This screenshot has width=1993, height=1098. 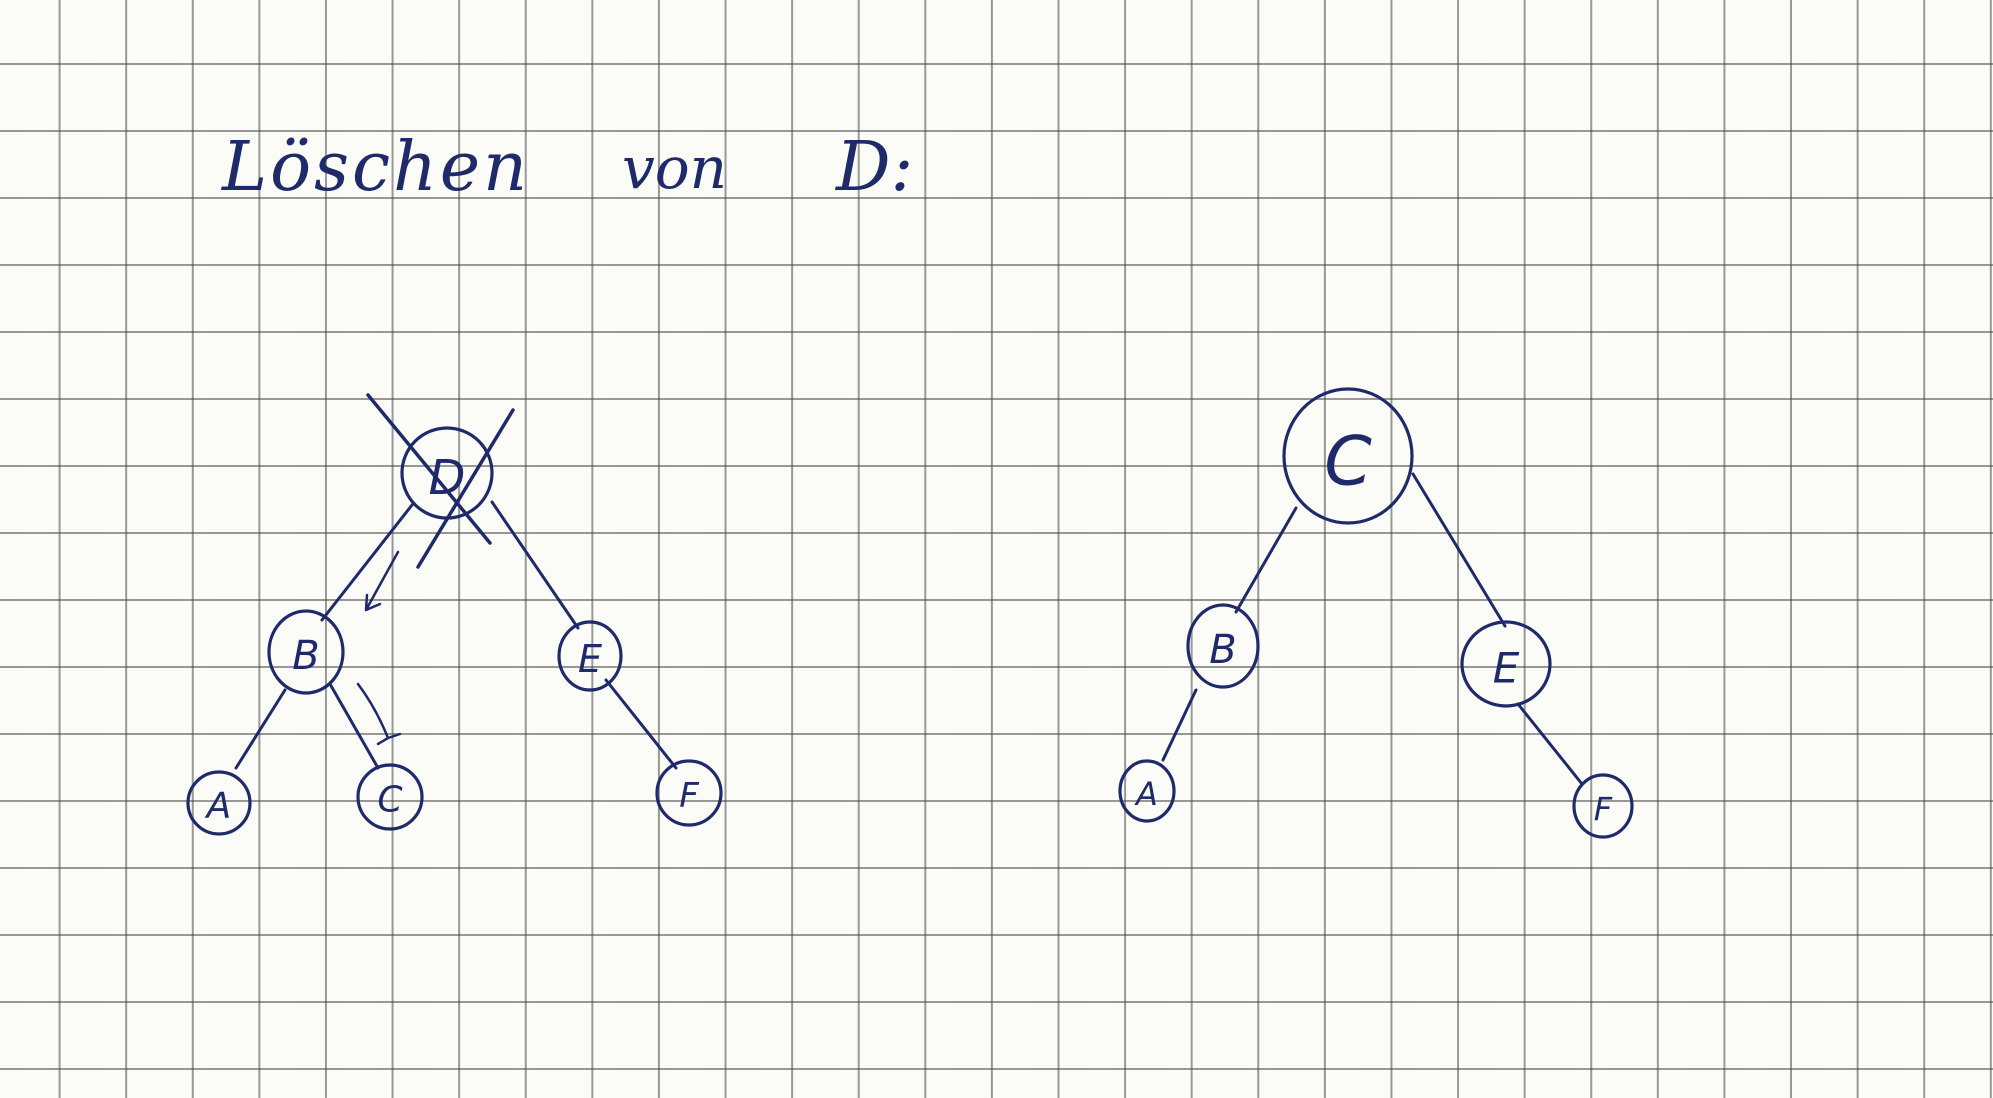 What do you see at coordinates (1266, 560) in the screenshot?
I see `edge-after-c-b` at bounding box center [1266, 560].